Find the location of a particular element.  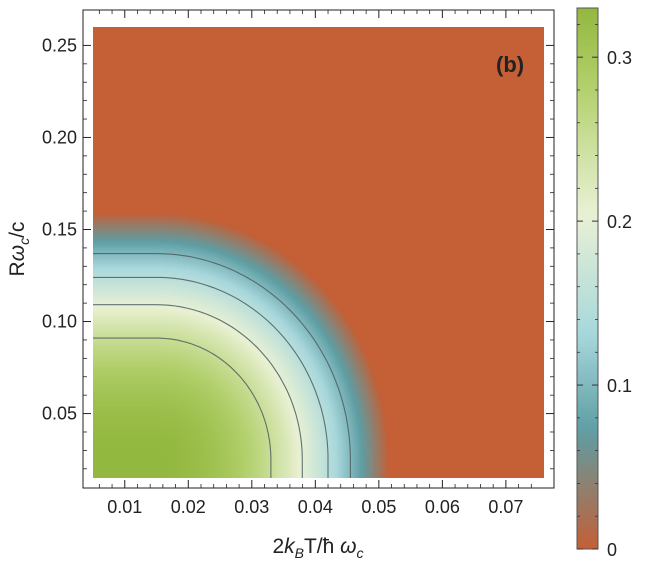

y-tick-label: 0.05 is located at coordinates (59, 414).